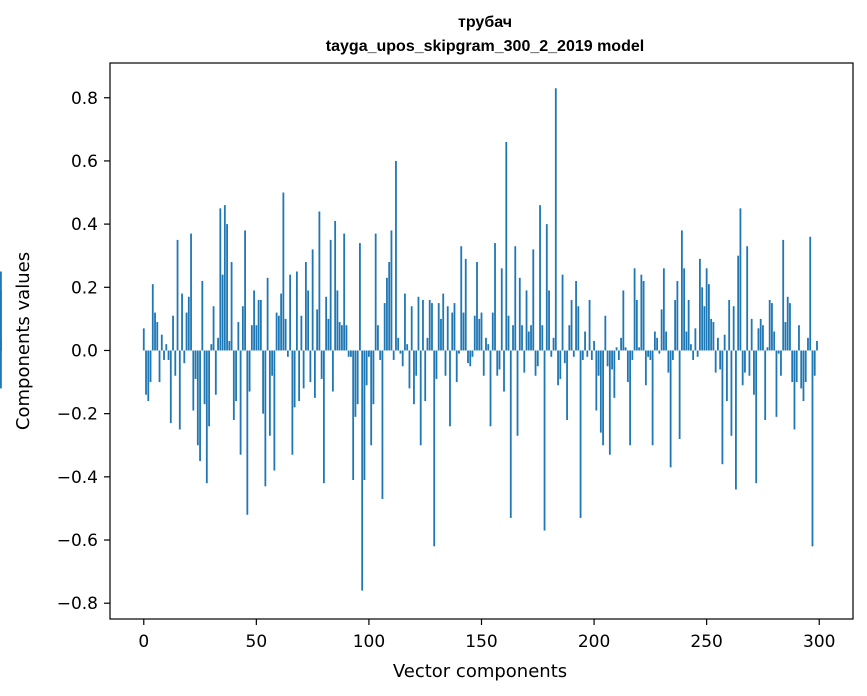  What do you see at coordinates (77, 604) in the screenshot?
I see `y-tick-label: −0.8` at bounding box center [77, 604].